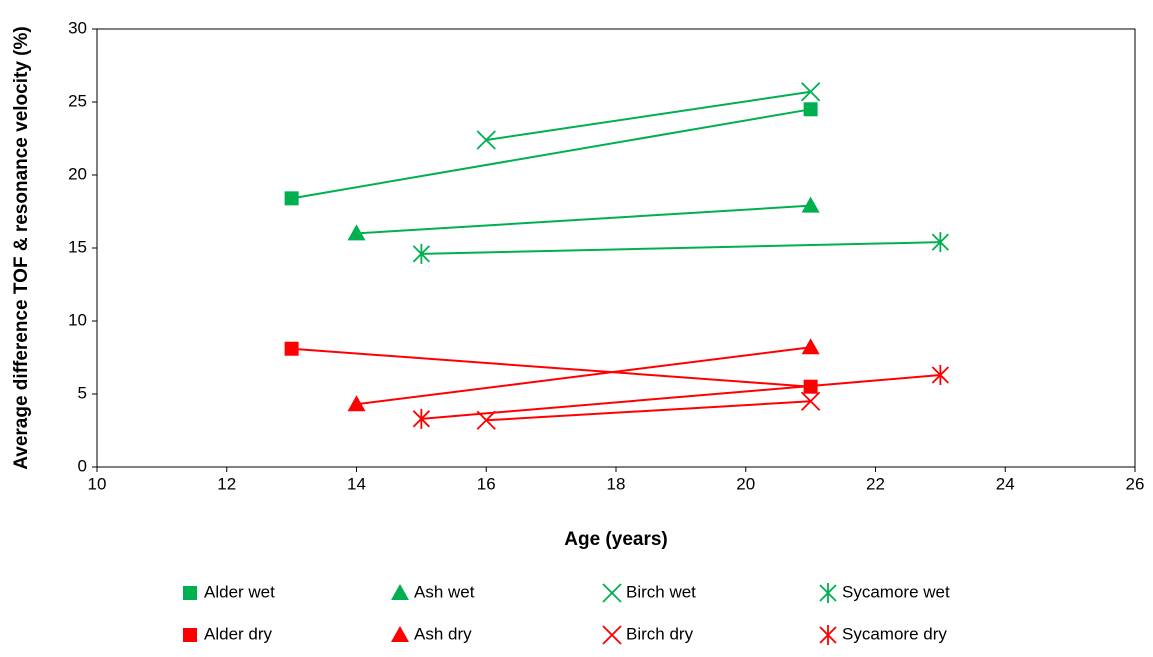  Describe the element at coordinates (660, 633) in the screenshot. I see `legend-label: Birch dry` at that location.